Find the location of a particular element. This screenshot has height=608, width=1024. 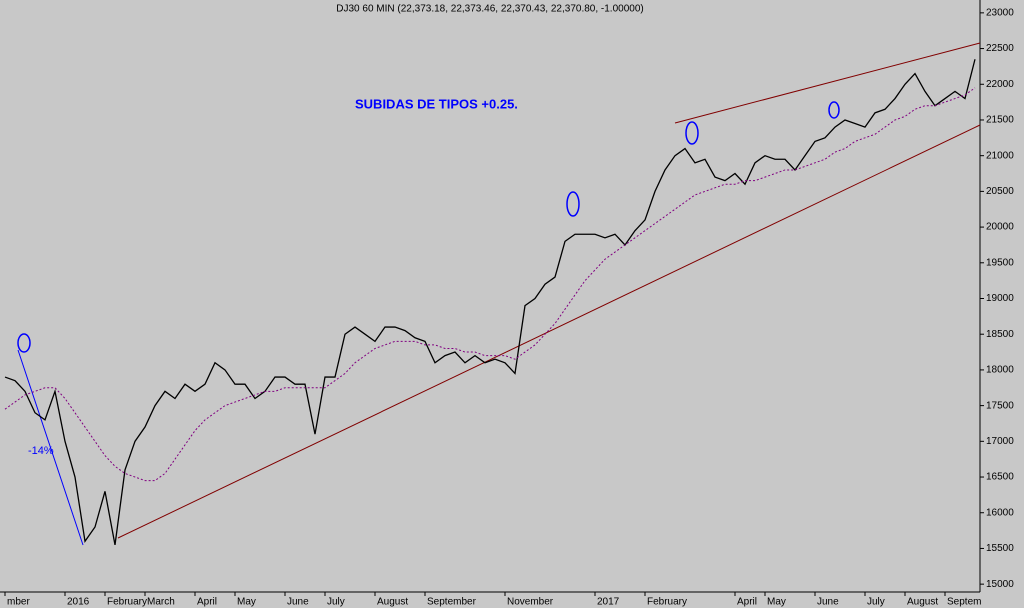

y-tick-label: 19500 is located at coordinates (1000, 262).